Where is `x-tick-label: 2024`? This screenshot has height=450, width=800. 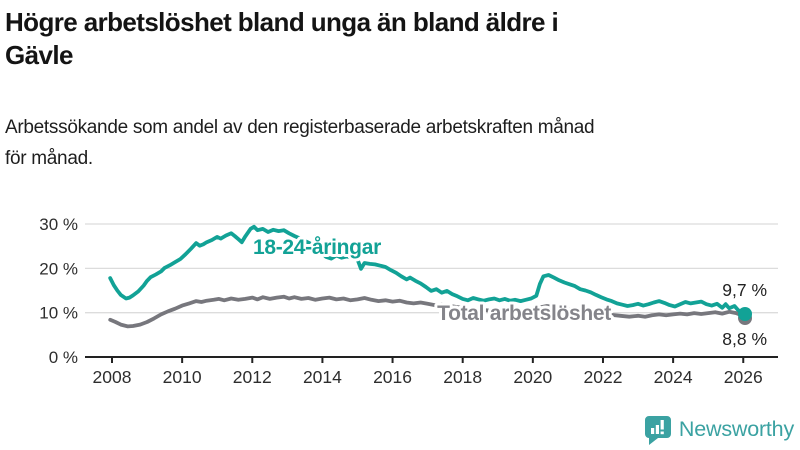
x-tick-label: 2024 is located at coordinates (673, 377).